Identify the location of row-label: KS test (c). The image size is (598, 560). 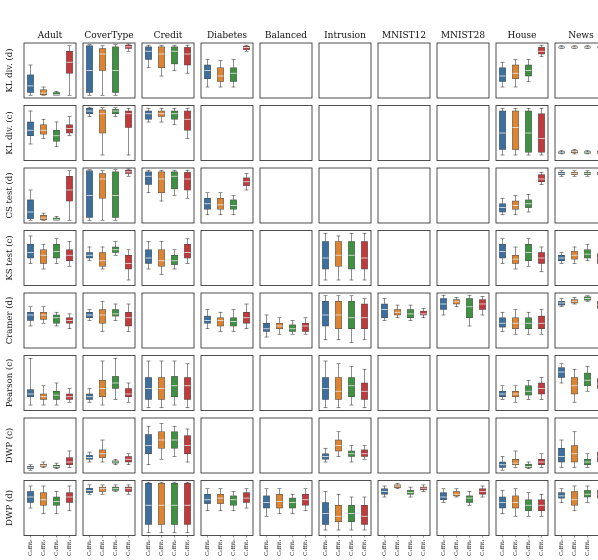
(9, 257).